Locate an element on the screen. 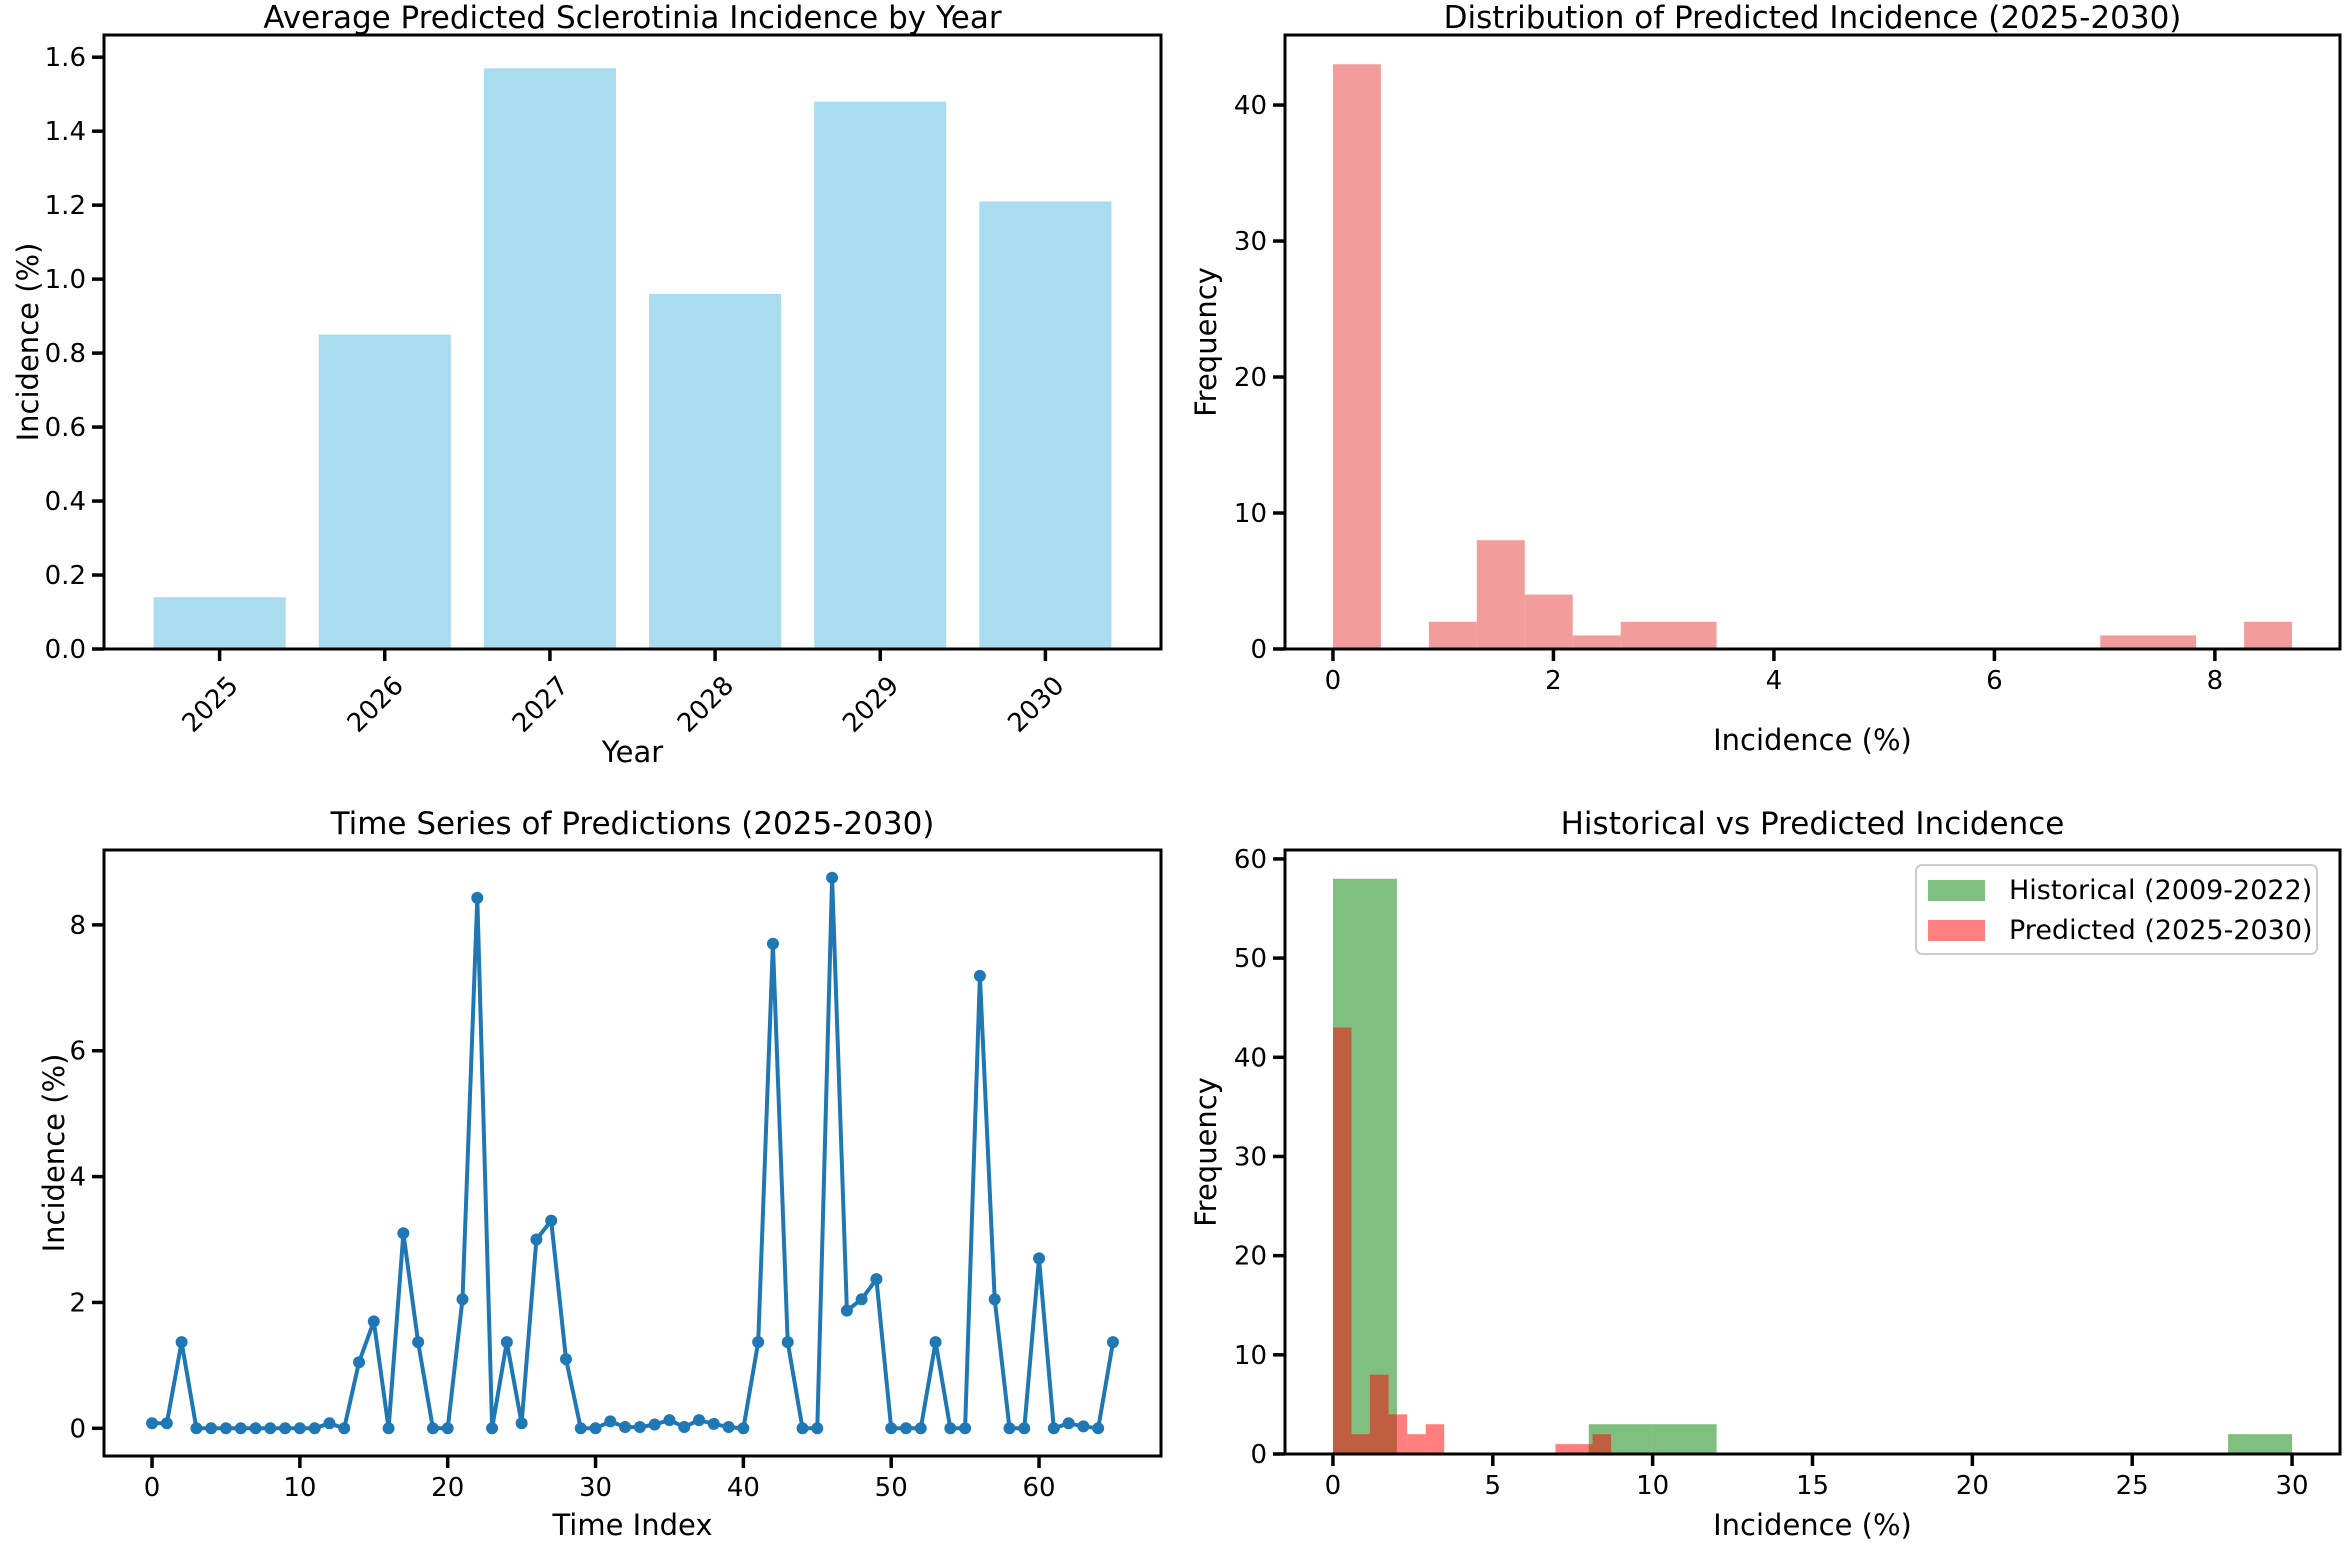 The width and height of the screenshot is (2346, 1543). y-axis-label: Incidence (%) is located at coordinates (54, 1153).